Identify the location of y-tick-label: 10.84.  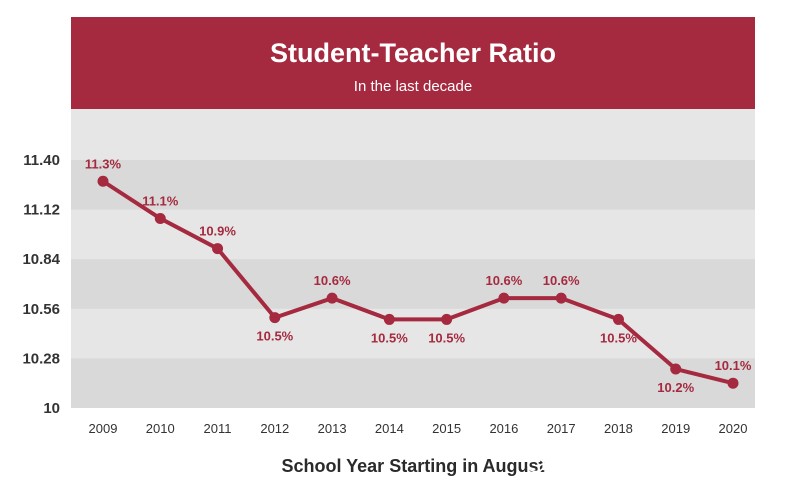
(41, 259).